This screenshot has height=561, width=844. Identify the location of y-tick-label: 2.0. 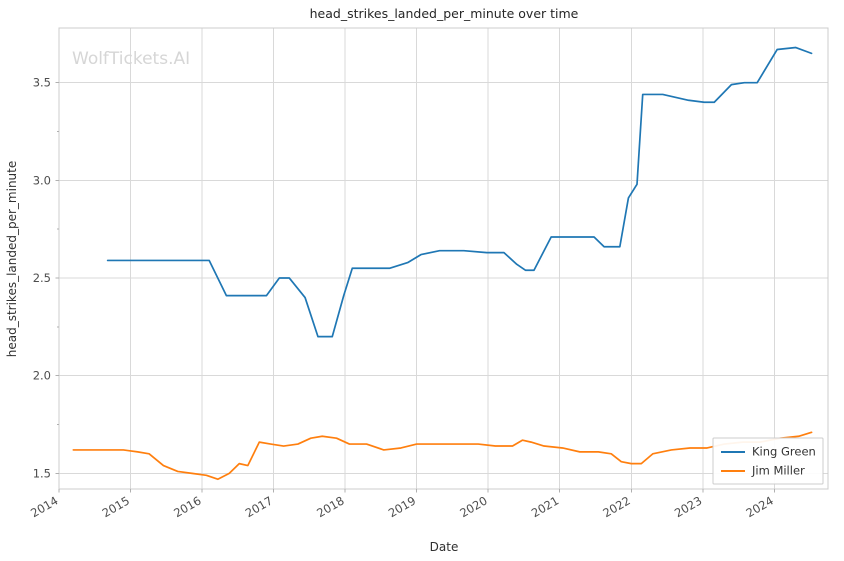
(42, 376).